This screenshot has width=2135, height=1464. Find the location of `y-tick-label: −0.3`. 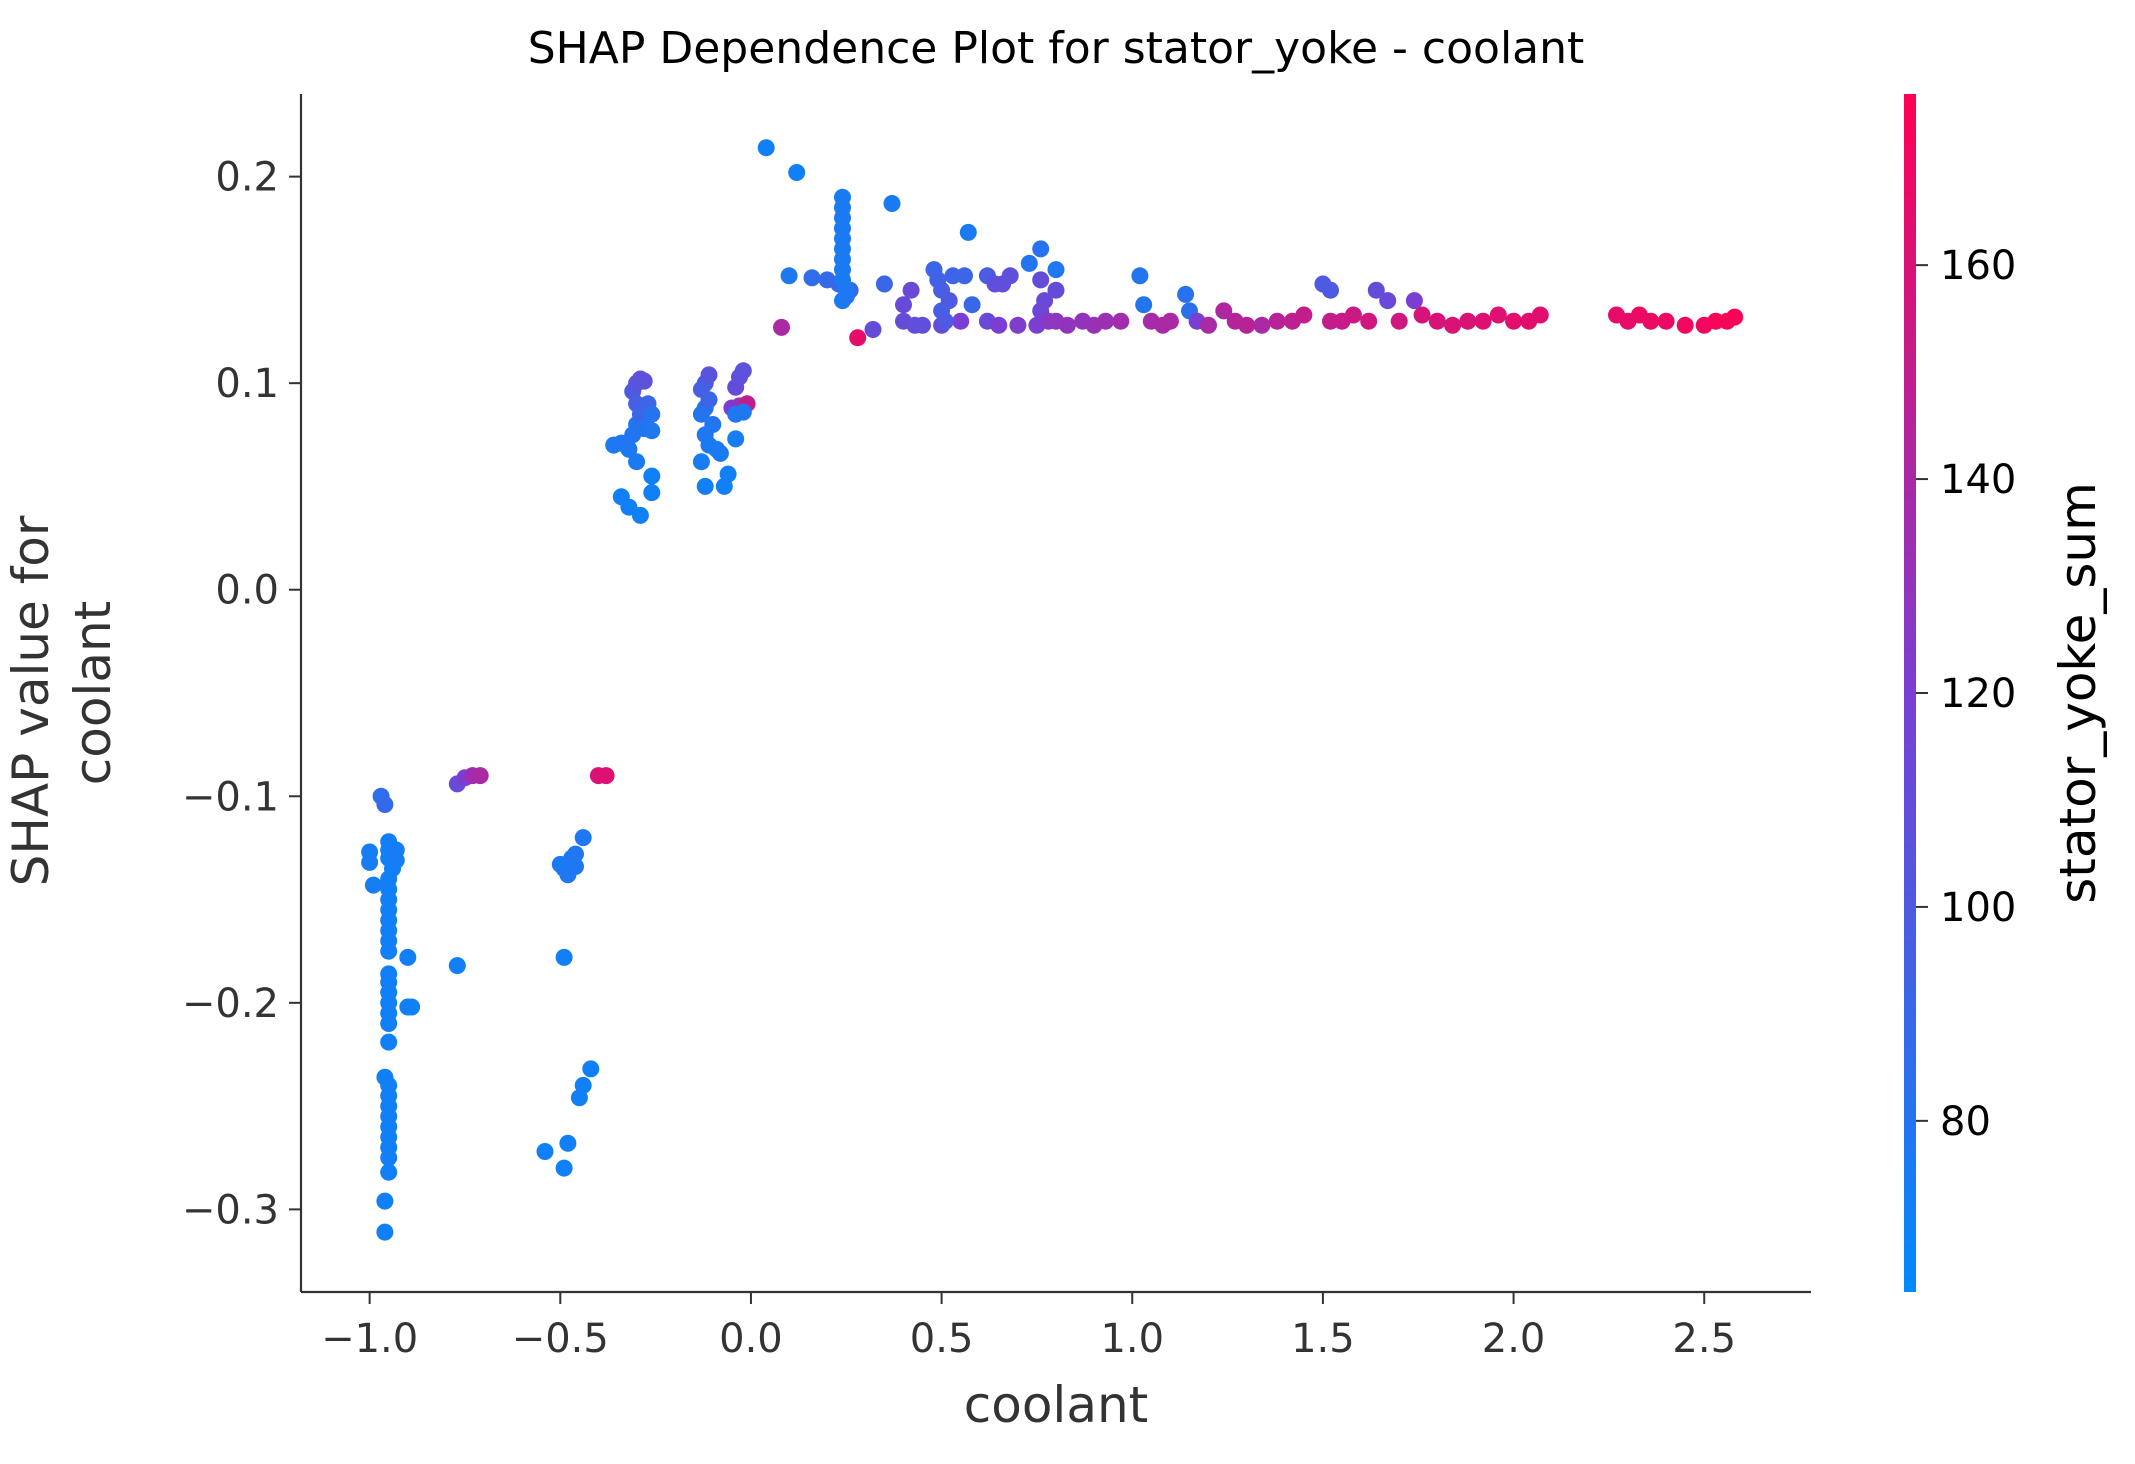

y-tick-label: −0.3 is located at coordinates (230, 1210).